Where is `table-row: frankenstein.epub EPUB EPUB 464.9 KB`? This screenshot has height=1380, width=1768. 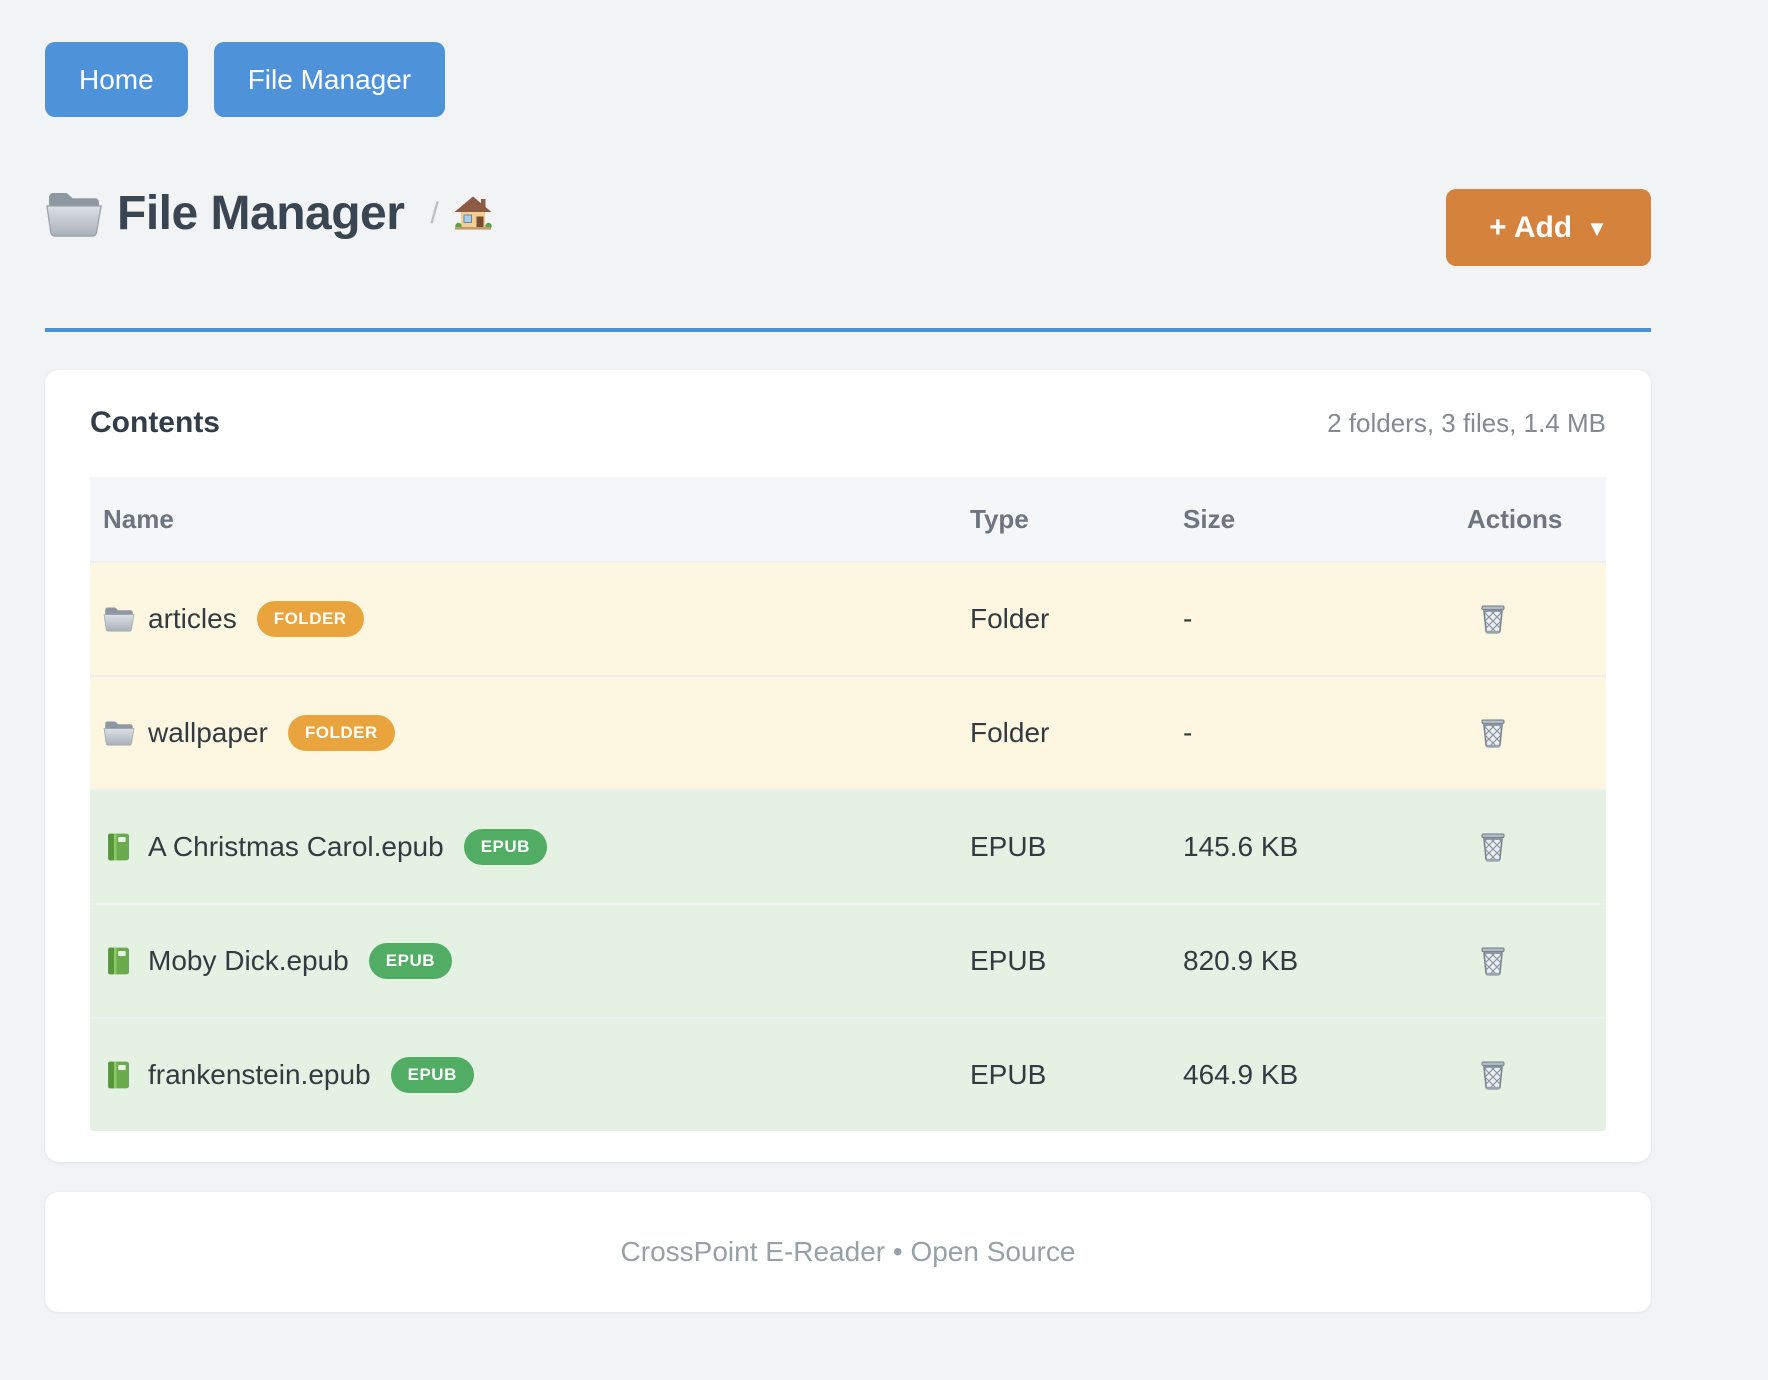
table-row: frankenstein.epub EPUB EPUB 464.9 KB is located at coordinates (848, 1074).